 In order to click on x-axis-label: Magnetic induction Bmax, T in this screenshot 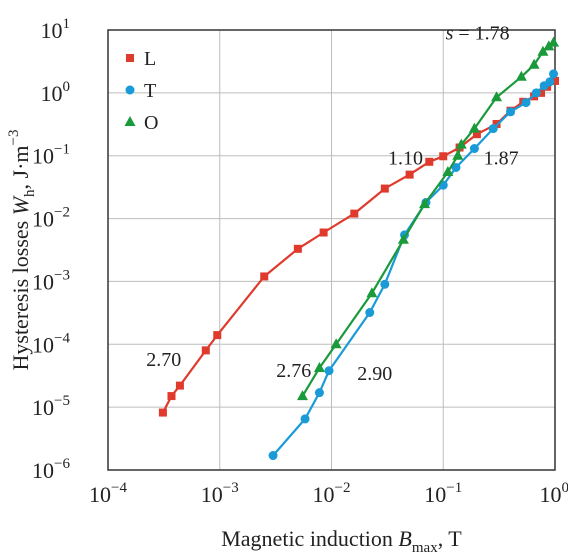, I will do `click(341, 540)`.